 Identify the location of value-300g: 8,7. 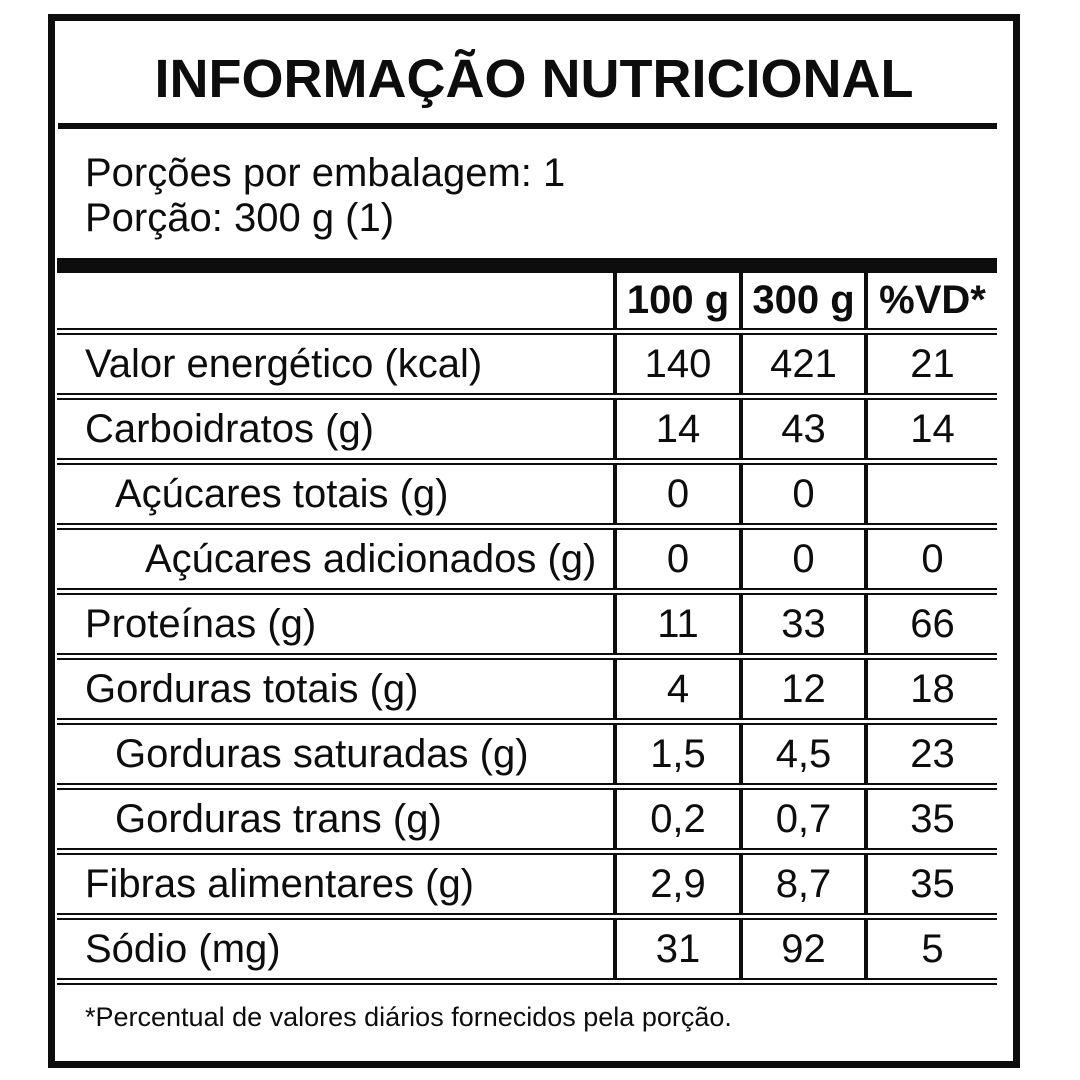
(802, 885).